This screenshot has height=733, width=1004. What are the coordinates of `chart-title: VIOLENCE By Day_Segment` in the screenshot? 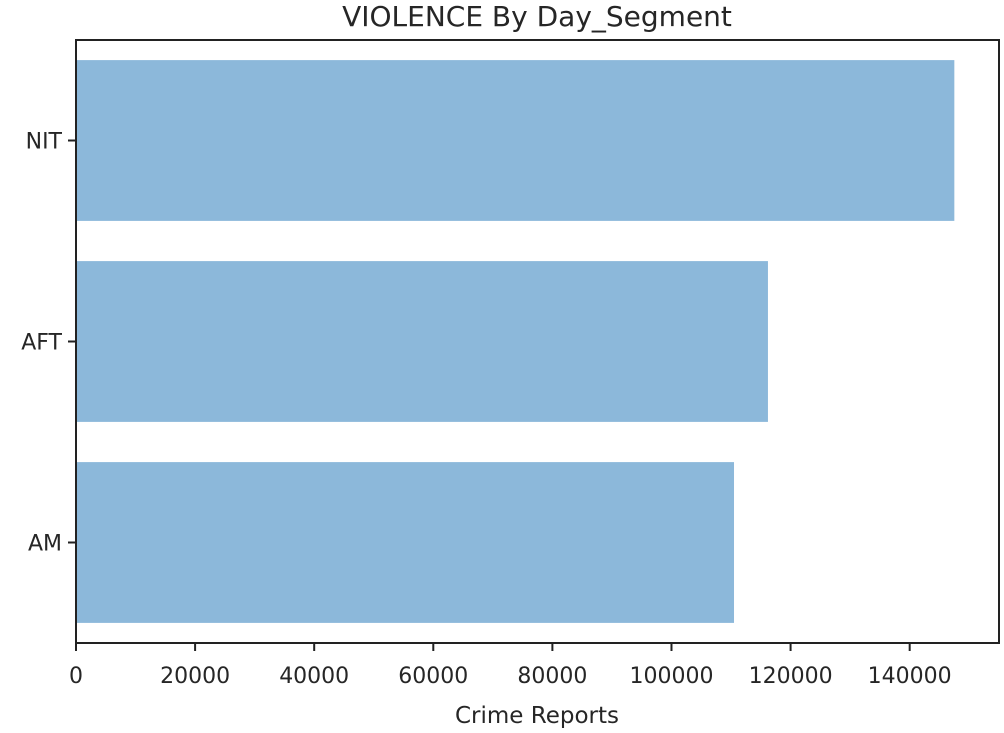 It's located at (537, 16).